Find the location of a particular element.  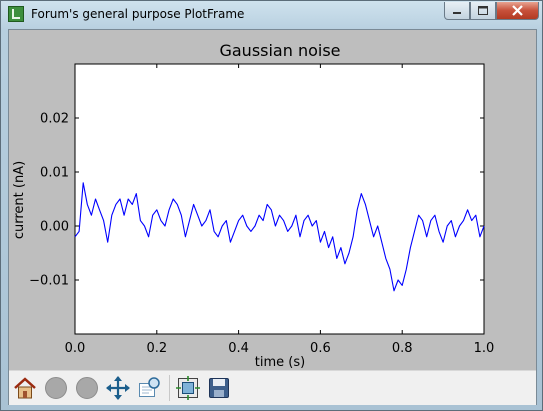

forward-icon is located at coordinates (87, 388).